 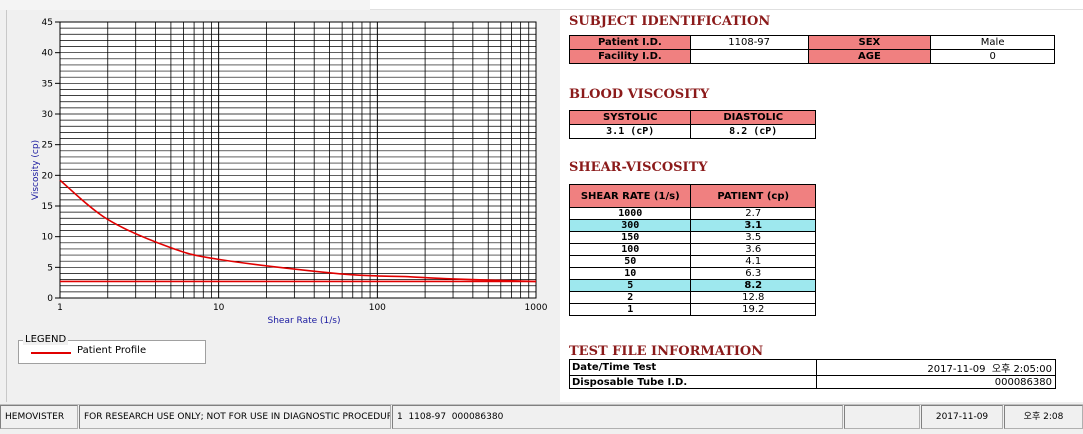 I want to click on legend-box: LEGEND Patient Profile, so click(x=112, y=349).